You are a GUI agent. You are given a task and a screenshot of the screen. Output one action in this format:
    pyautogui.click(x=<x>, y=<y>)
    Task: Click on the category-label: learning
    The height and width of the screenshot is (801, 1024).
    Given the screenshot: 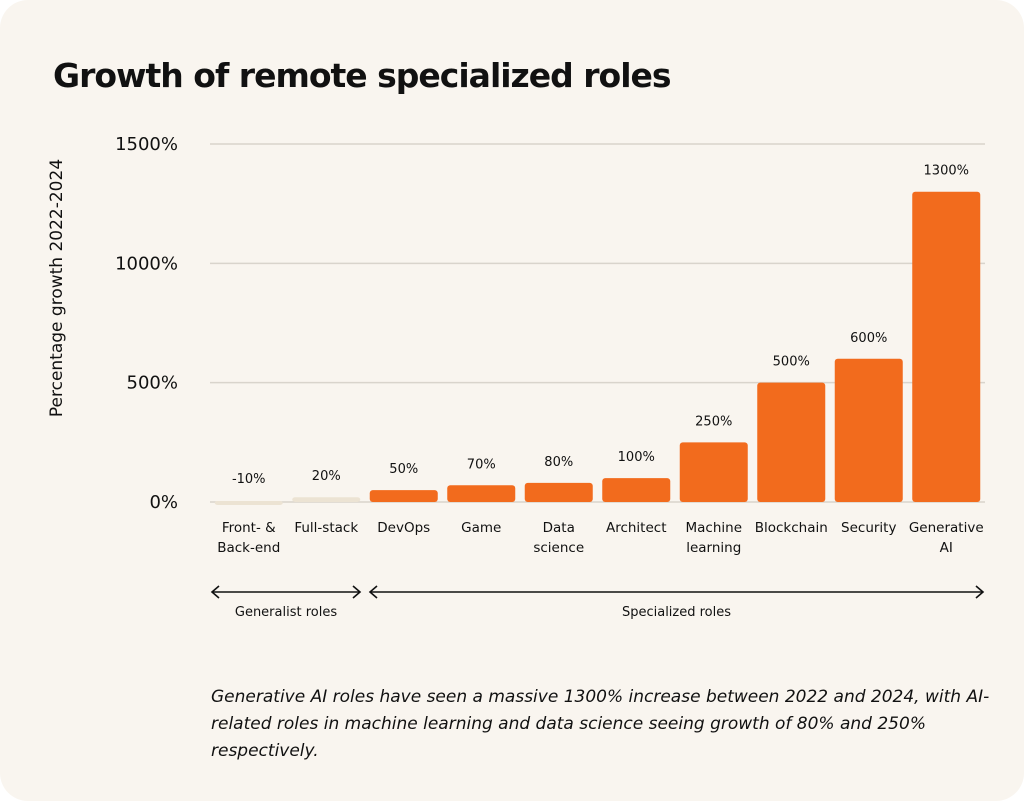 What is the action you would take?
    pyautogui.click(x=713, y=548)
    